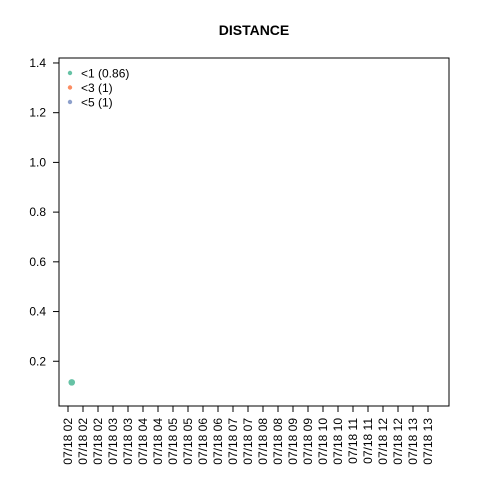  I want to click on y-axis: 0.2 0.4 0.6 0.8 1.0 1.2 1.4, so click(44, 212).